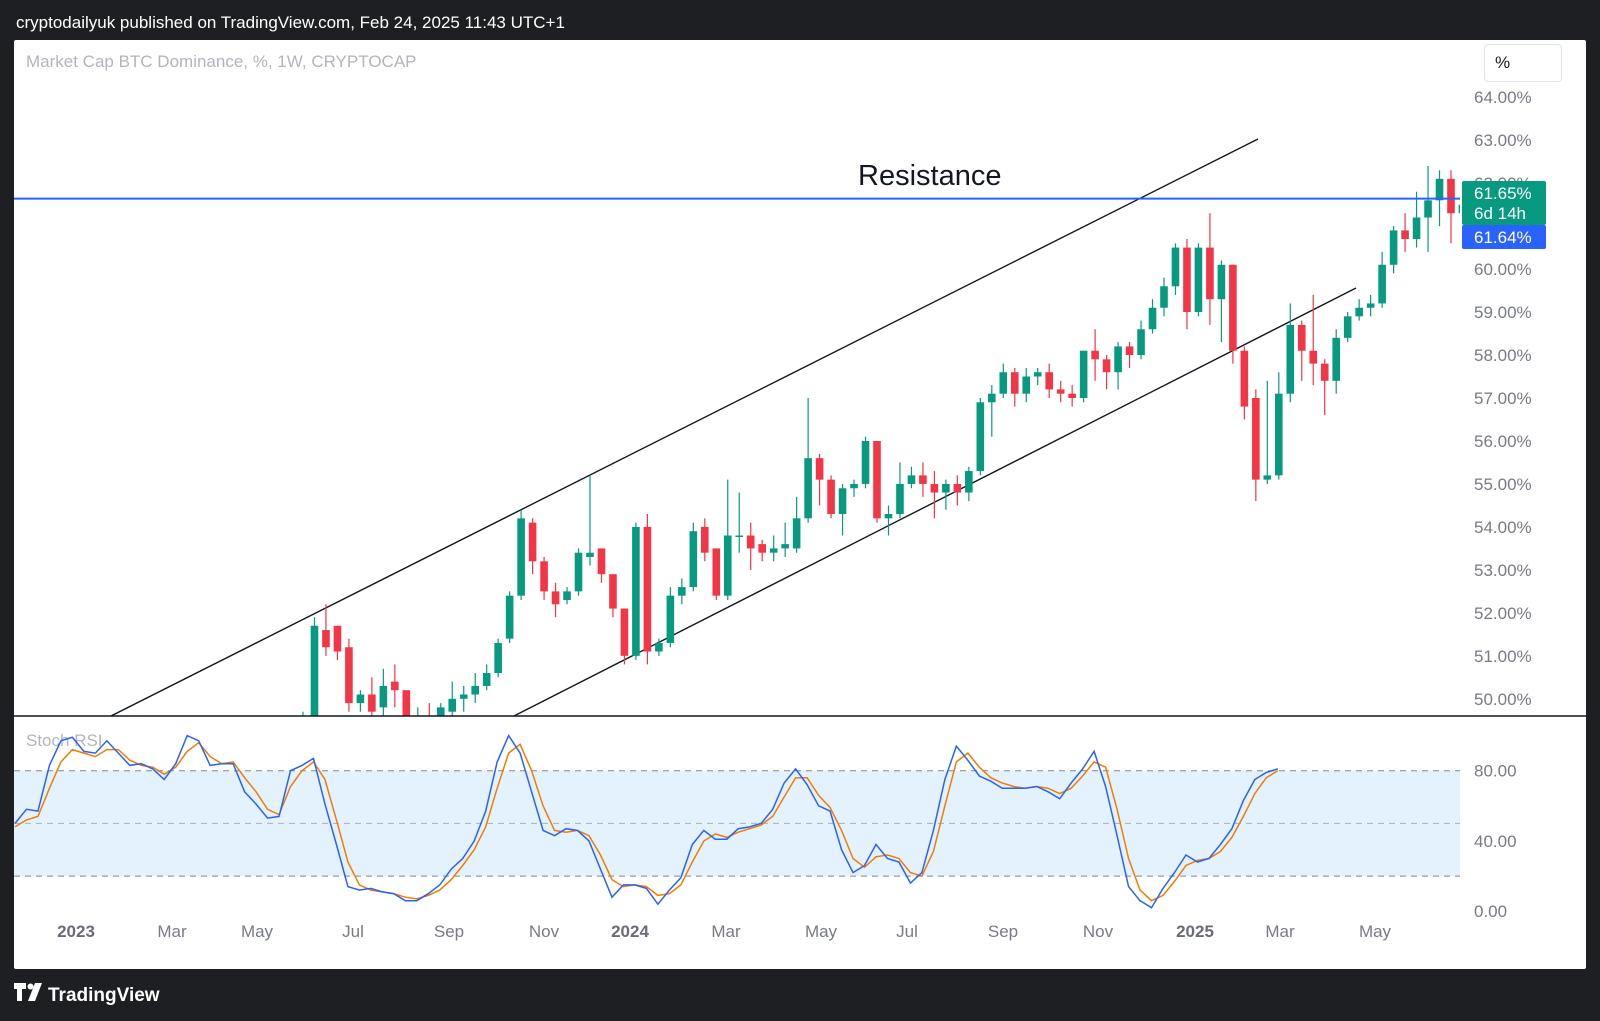  I want to click on tradingview-logo-icon, so click(29, 993).